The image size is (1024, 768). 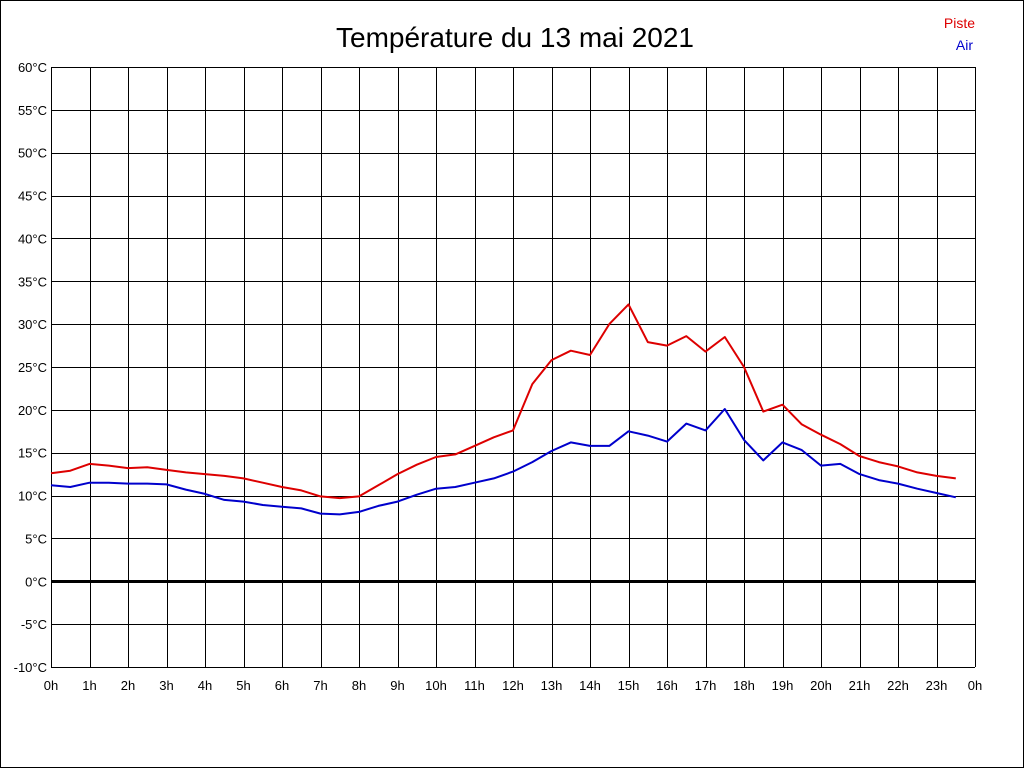 What do you see at coordinates (503, 462) in the screenshot?
I see `series-line-air` at bounding box center [503, 462].